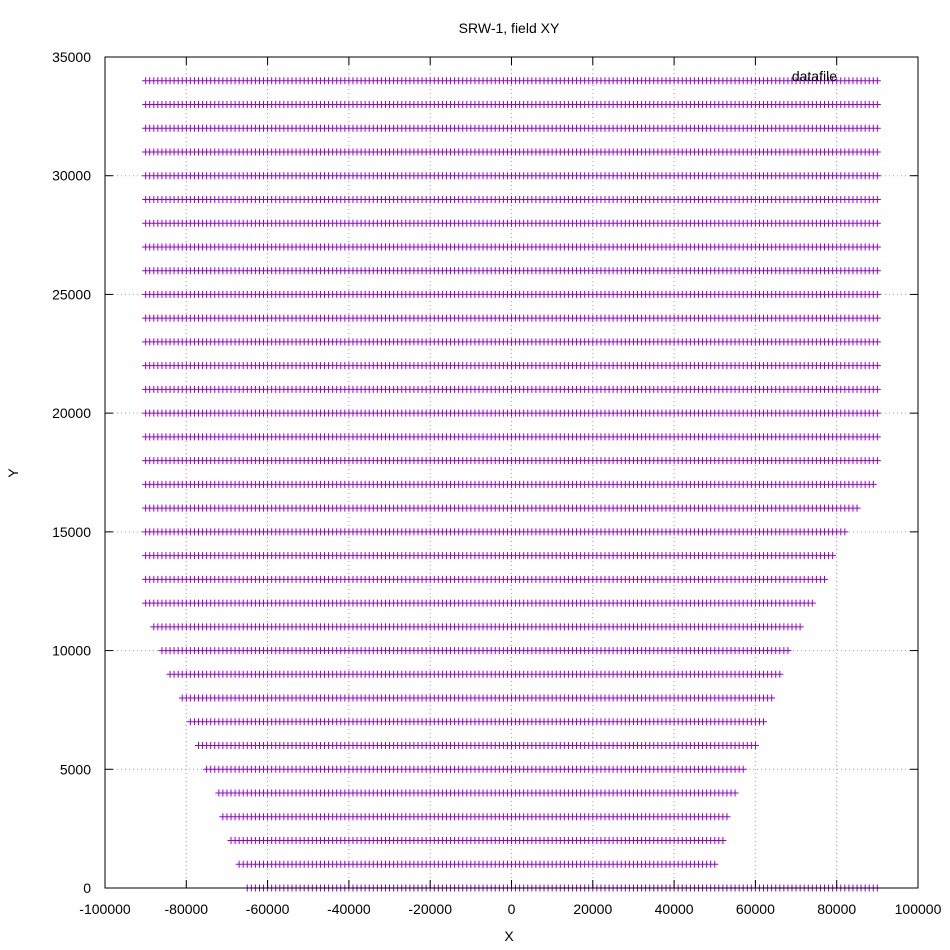 The width and height of the screenshot is (950, 950). What do you see at coordinates (71, 532) in the screenshot?
I see `y-tick-label: 15000` at bounding box center [71, 532].